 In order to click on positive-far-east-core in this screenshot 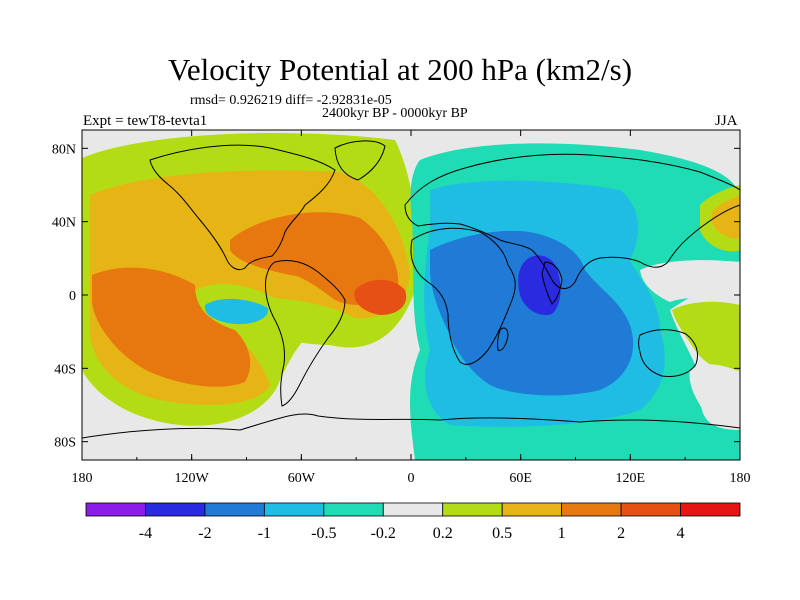, I will do `click(726, 217)`.